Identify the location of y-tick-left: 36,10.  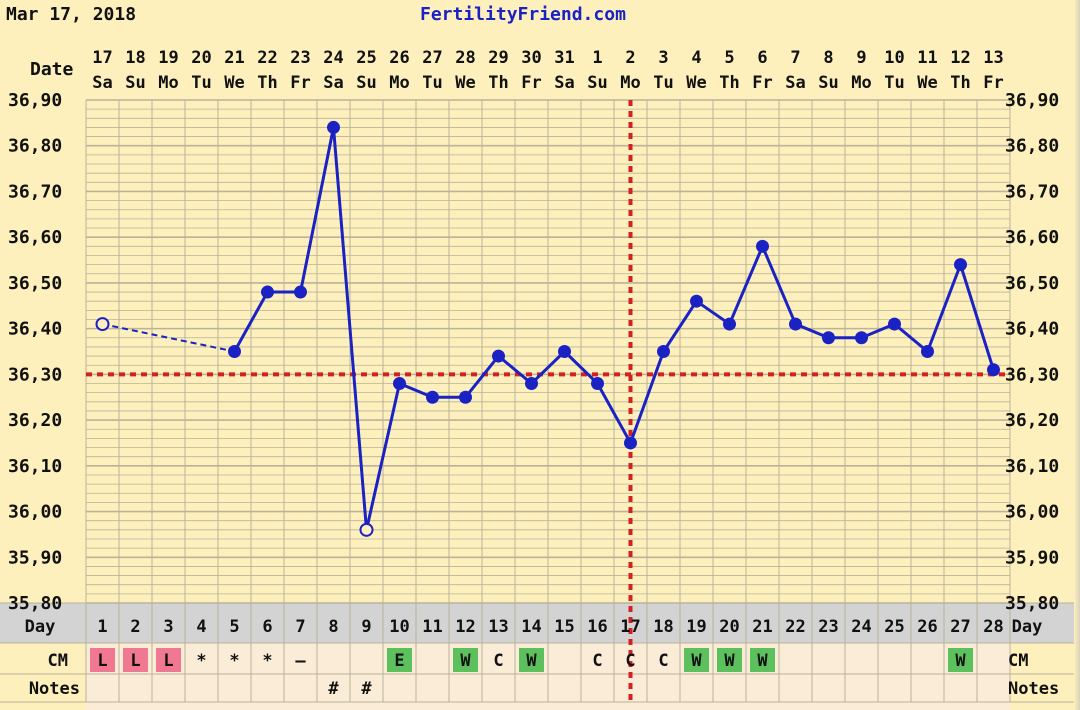
(35, 466).